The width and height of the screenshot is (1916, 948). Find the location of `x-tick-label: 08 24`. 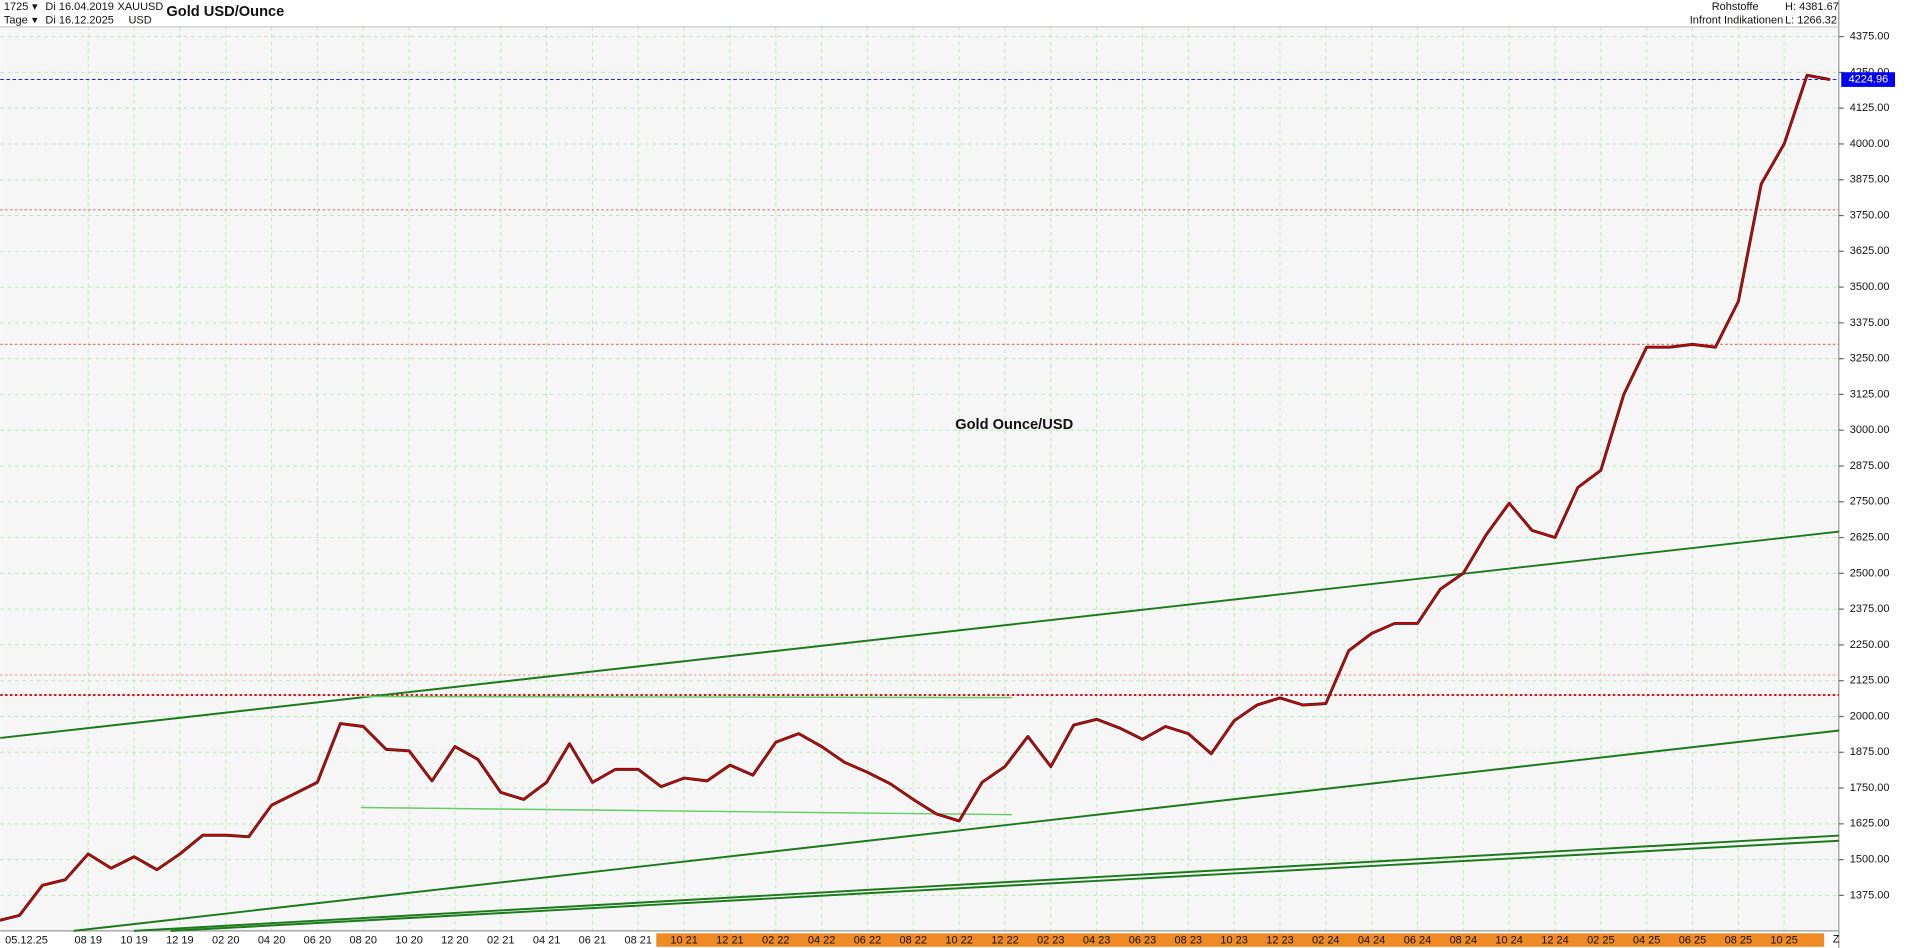

x-tick-label: 08 24 is located at coordinates (1463, 941).